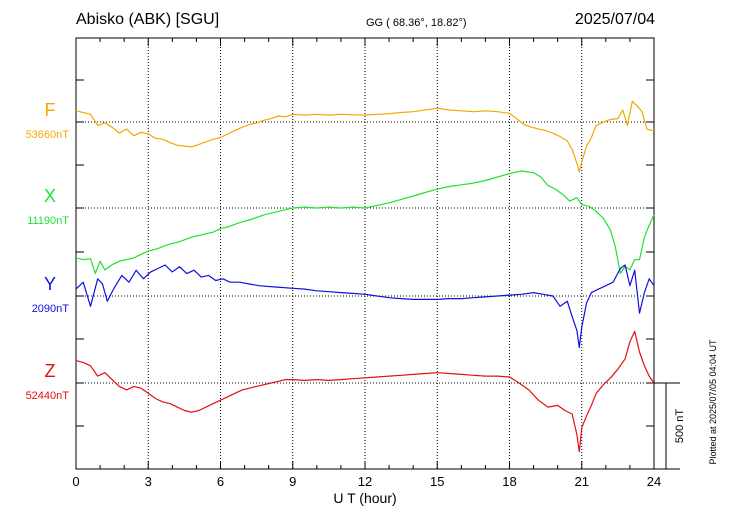 This screenshot has width=730, height=520. Describe the element at coordinates (670, 426) in the screenshot. I see `scale-bar: 500 nT` at that location.